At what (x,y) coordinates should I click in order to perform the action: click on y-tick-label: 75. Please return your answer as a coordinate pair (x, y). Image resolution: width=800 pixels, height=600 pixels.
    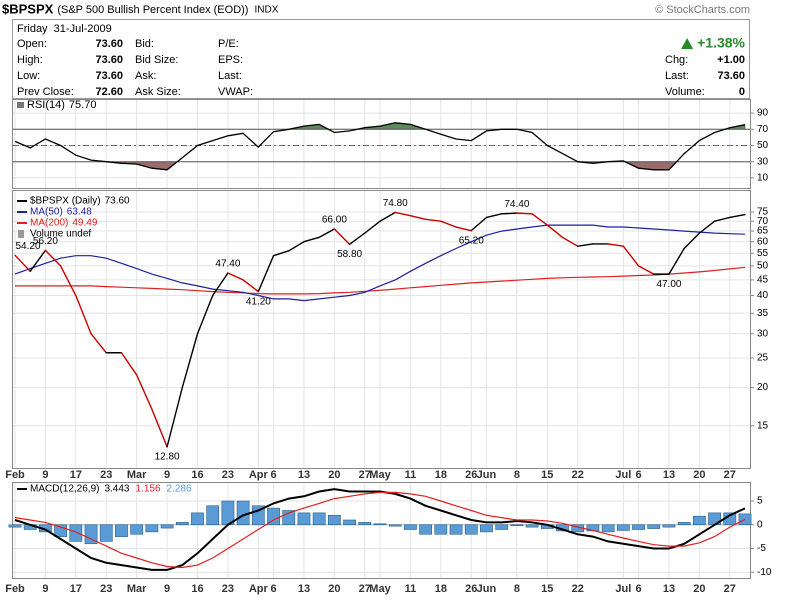
    Looking at the image, I should click on (763, 212).